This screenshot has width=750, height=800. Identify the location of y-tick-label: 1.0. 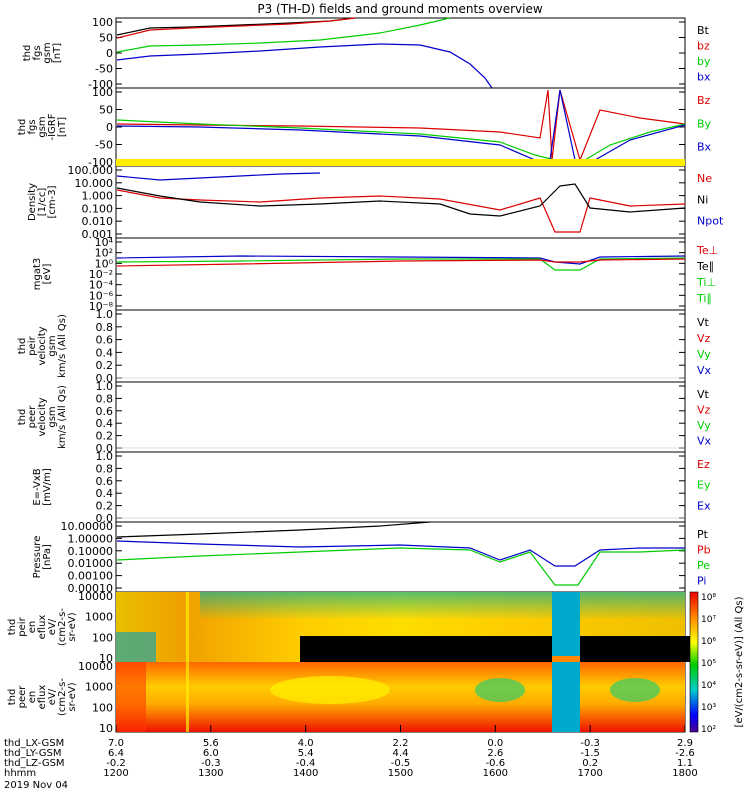
(105, 456).